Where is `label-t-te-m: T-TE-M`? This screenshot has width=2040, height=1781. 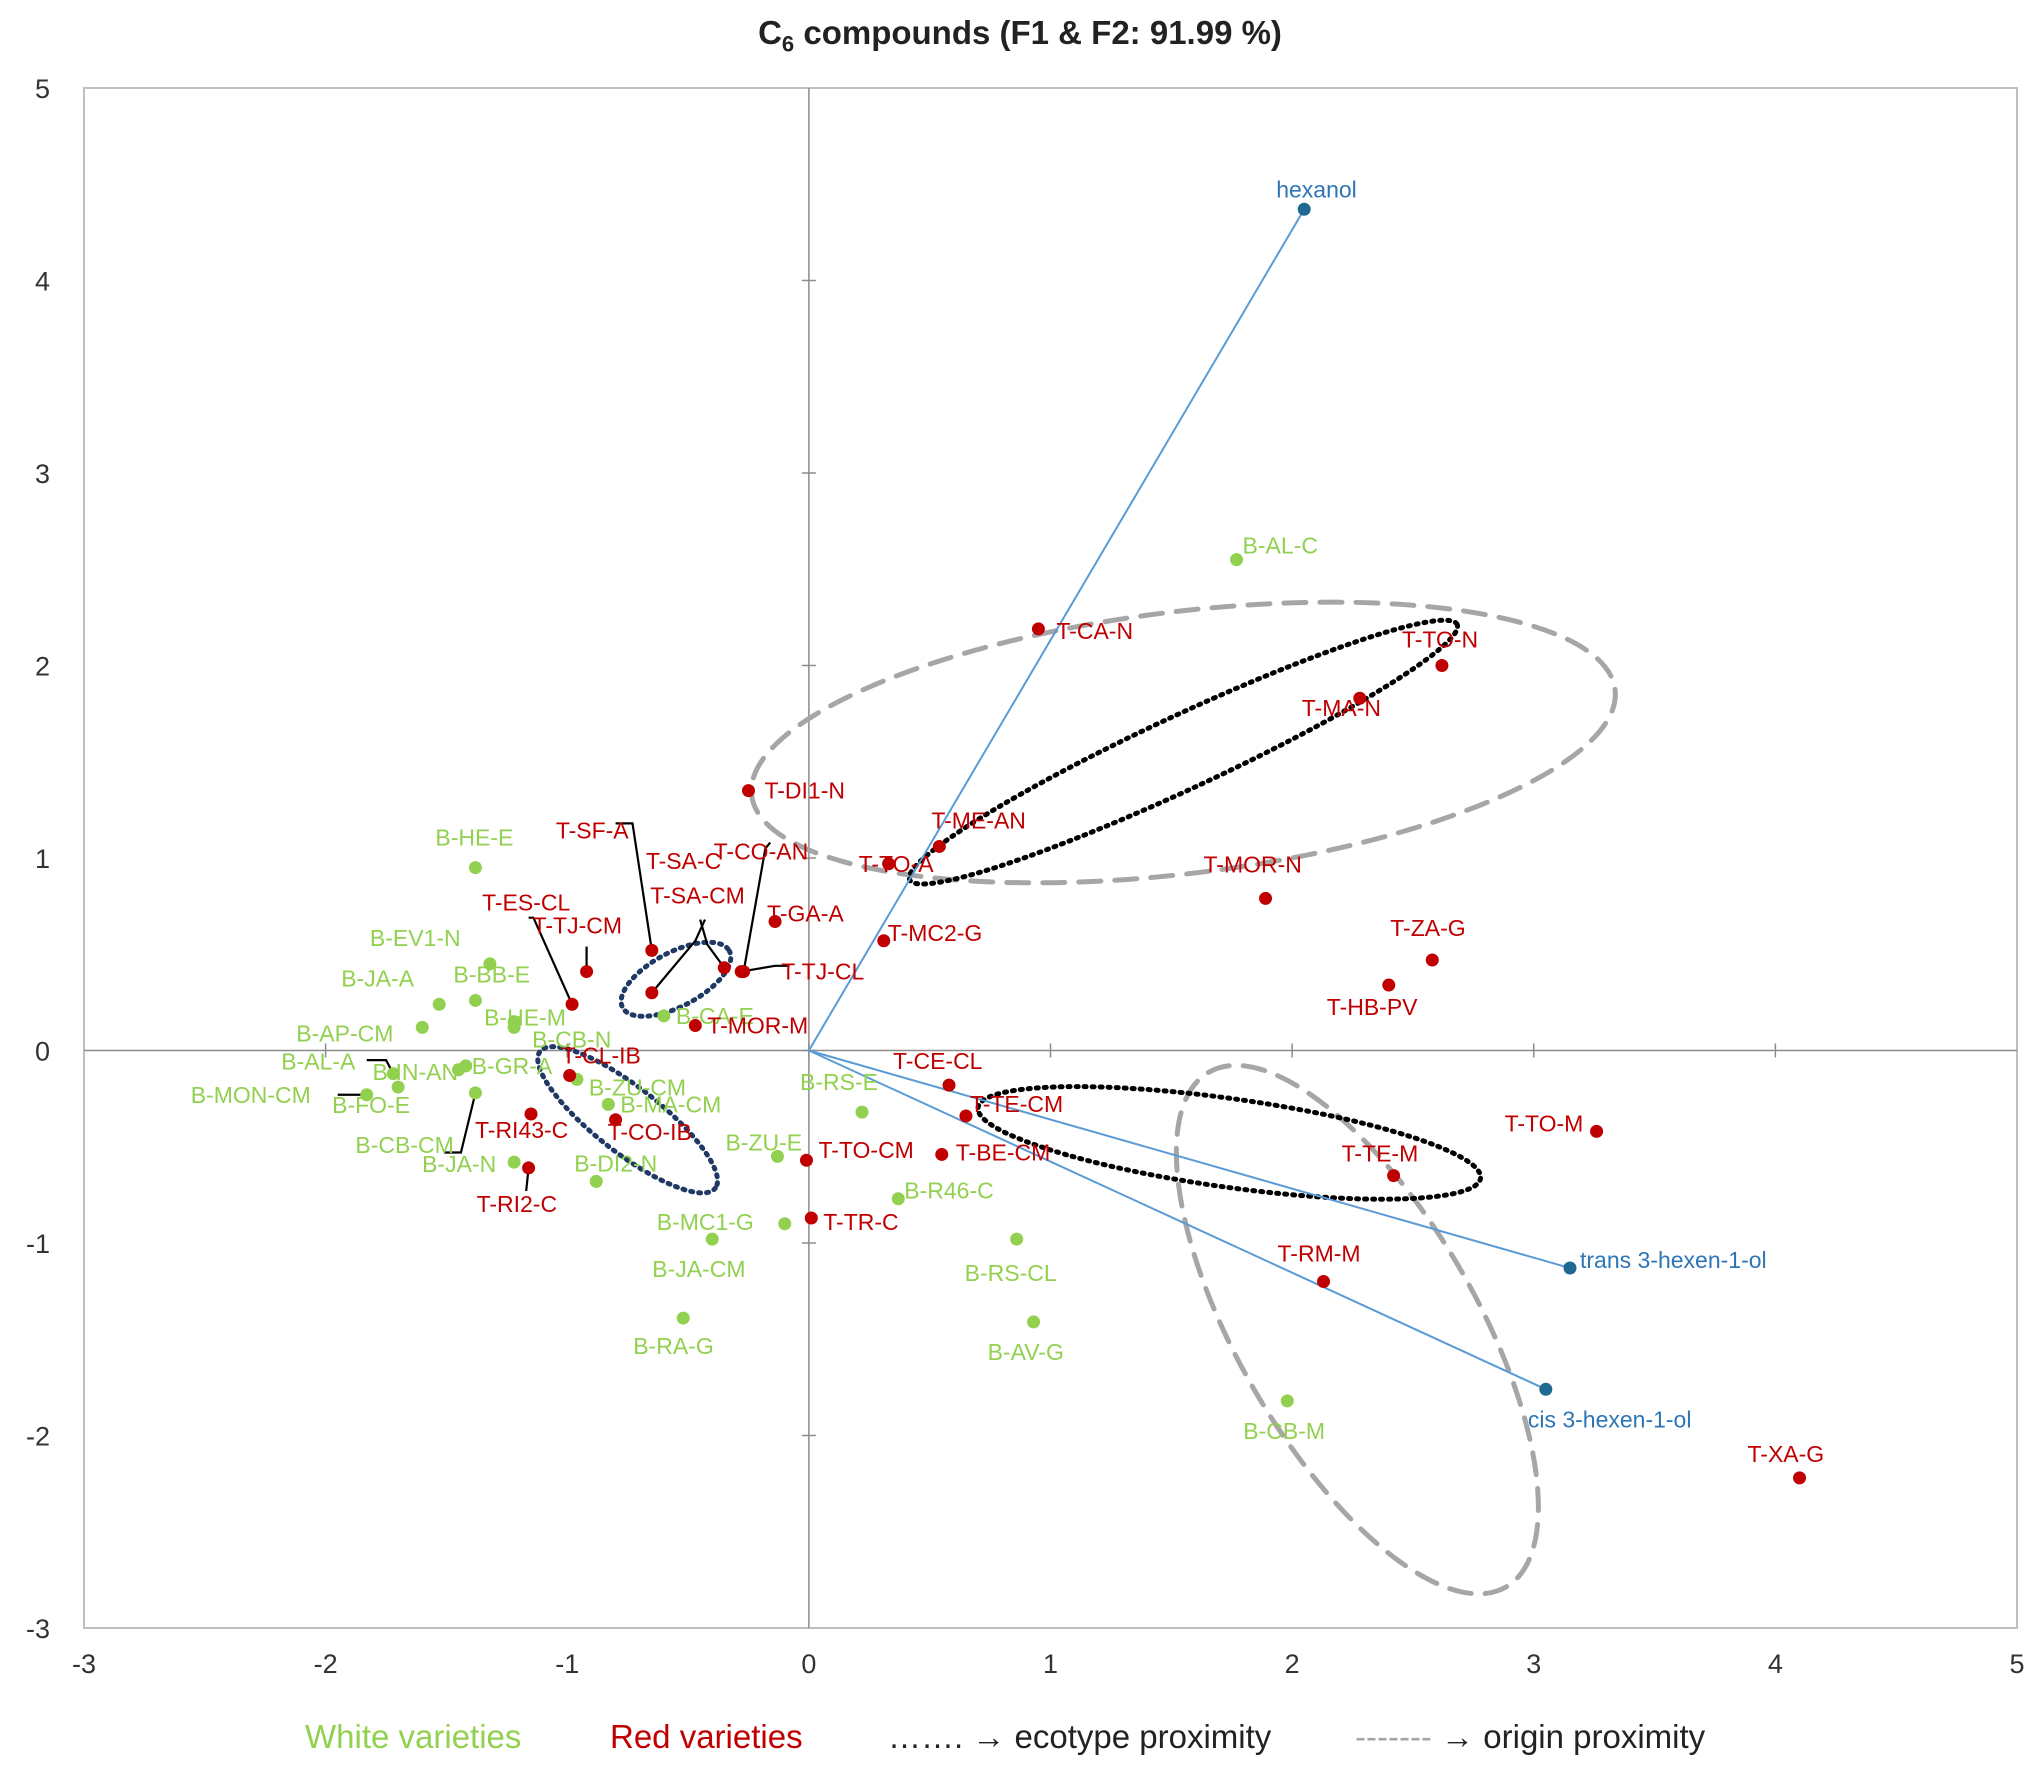
label-t-te-m: T-TE-M is located at coordinates (1380, 1154).